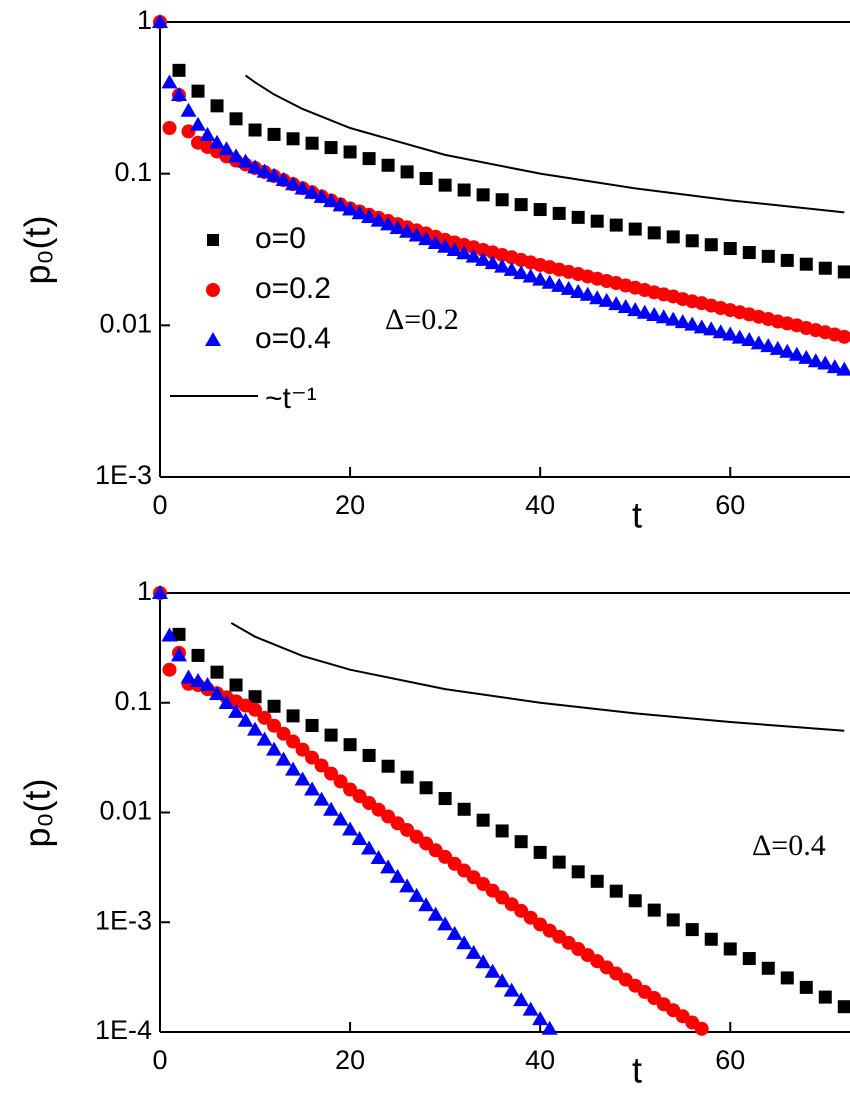 Image resolution: width=850 pixels, height=1100 pixels. What do you see at coordinates (213, 290) in the screenshot?
I see `legend-marker` at bounding box center [213, 290].